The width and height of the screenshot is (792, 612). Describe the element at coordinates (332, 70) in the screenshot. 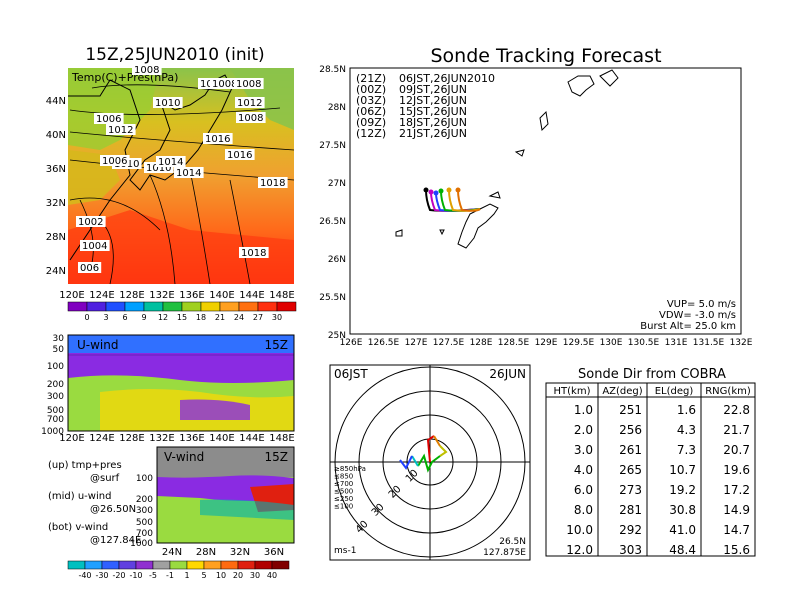

I see `lat-tick-label: 28.5N` at that location.